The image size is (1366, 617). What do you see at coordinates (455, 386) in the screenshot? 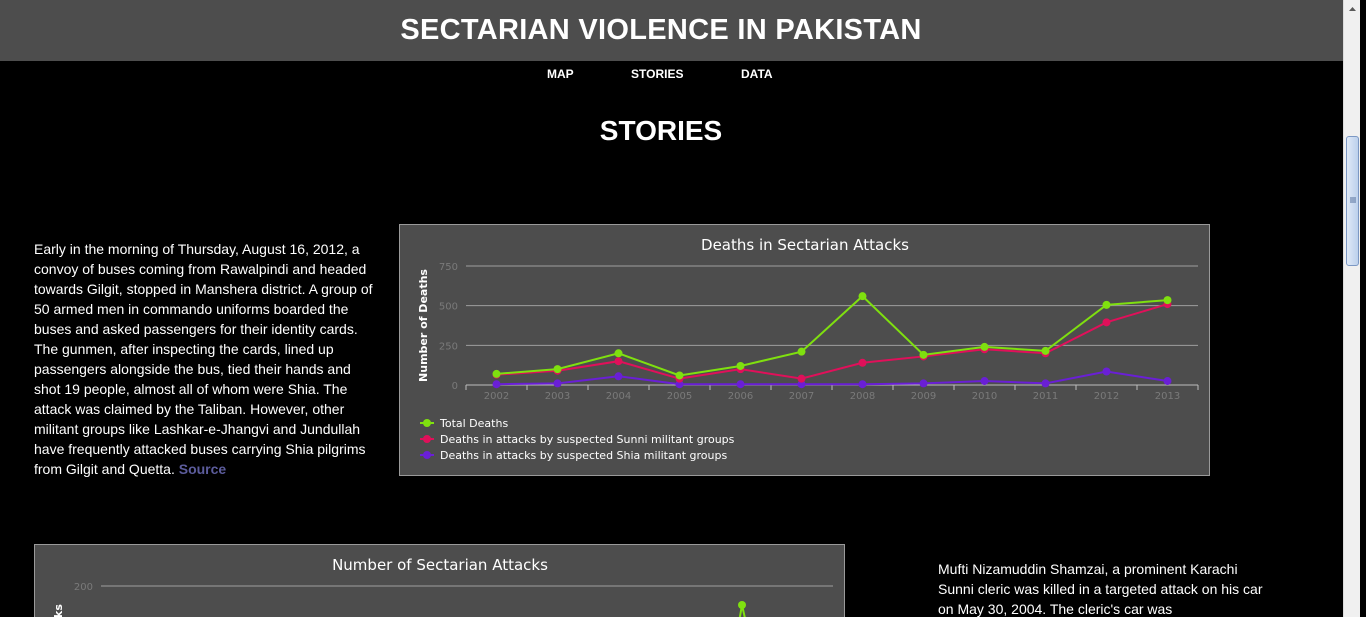
I see `y-tick-label: 0` at bounding box center [455, 386].